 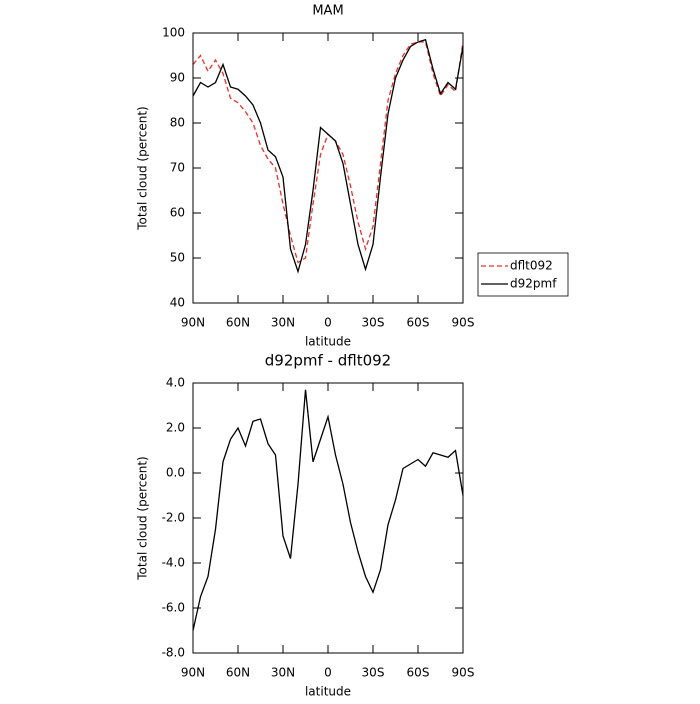 I want to click on y-tick-label: 0.0, so click(x=175, y=473).